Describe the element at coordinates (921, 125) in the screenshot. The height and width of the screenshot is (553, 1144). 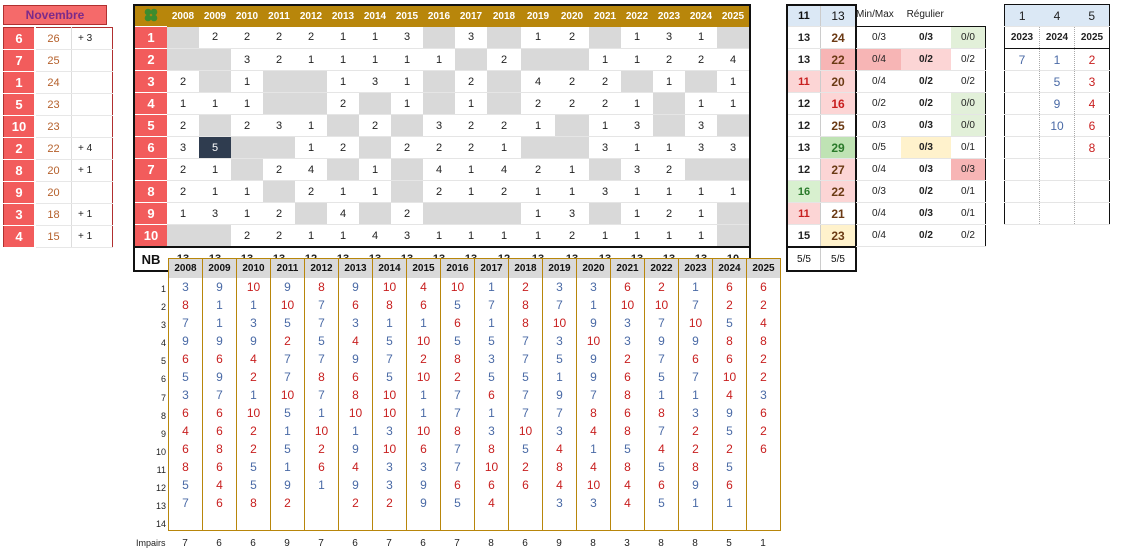
I see `minmax-row: 0/3 0/3 0/0` at that location.